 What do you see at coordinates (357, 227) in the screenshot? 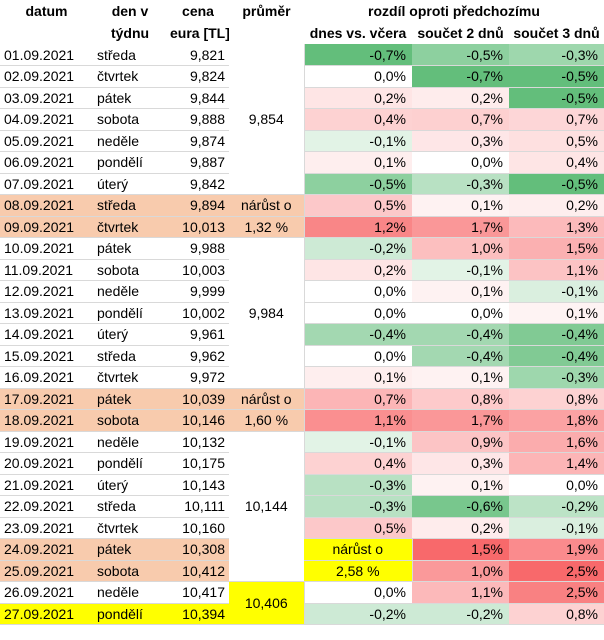
I see `diff-cell: 1,2%` at bounding box center [357, 227].